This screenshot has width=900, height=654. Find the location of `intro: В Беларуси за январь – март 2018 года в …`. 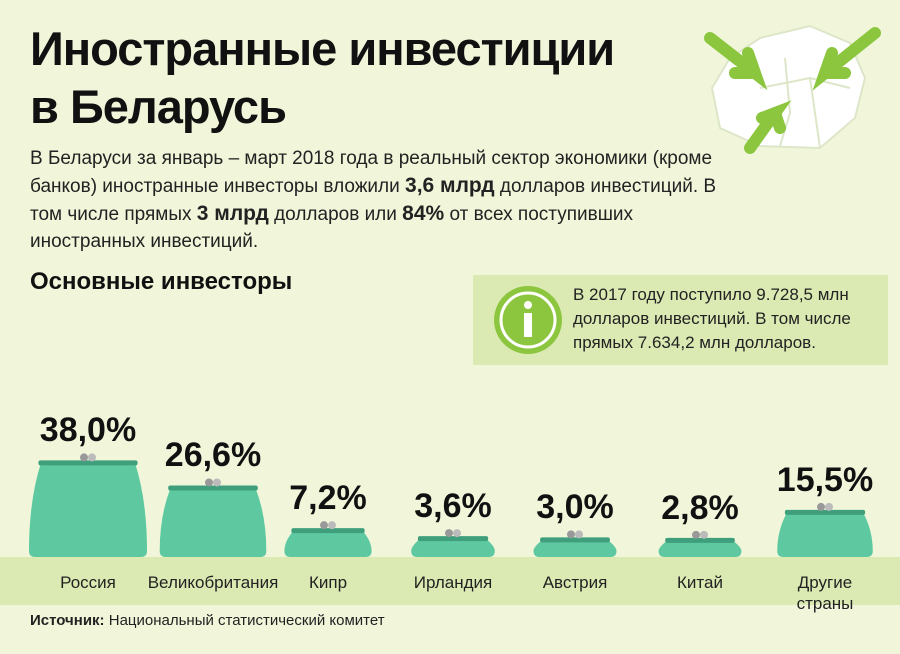

intro: В Беларуси за январь – март 2018 года в … is located at coordinates (380, 200).